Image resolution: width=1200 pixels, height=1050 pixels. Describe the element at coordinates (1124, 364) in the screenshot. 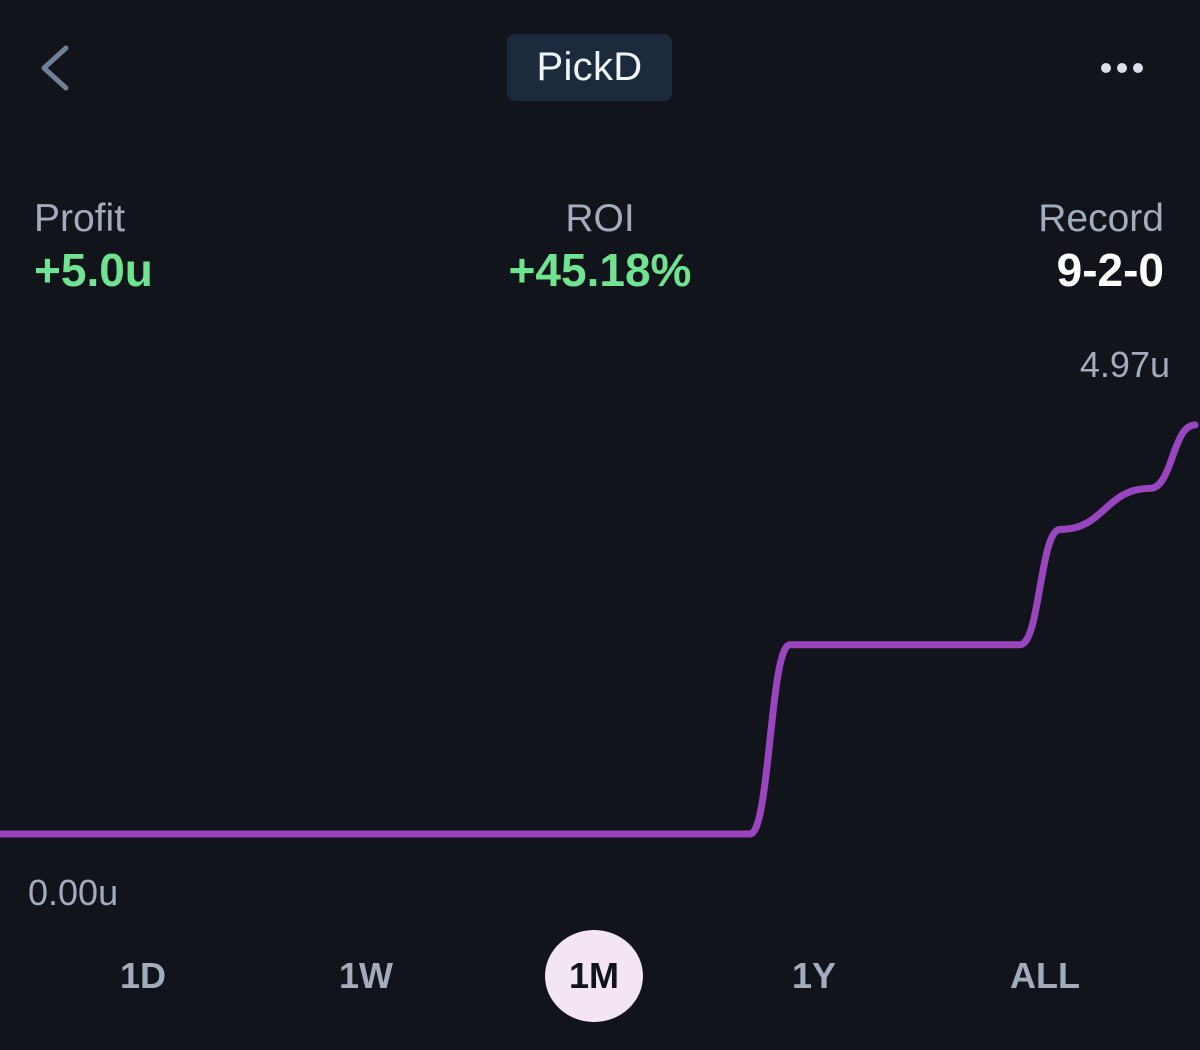

I see `y-max-label: 4.97u` at that location.